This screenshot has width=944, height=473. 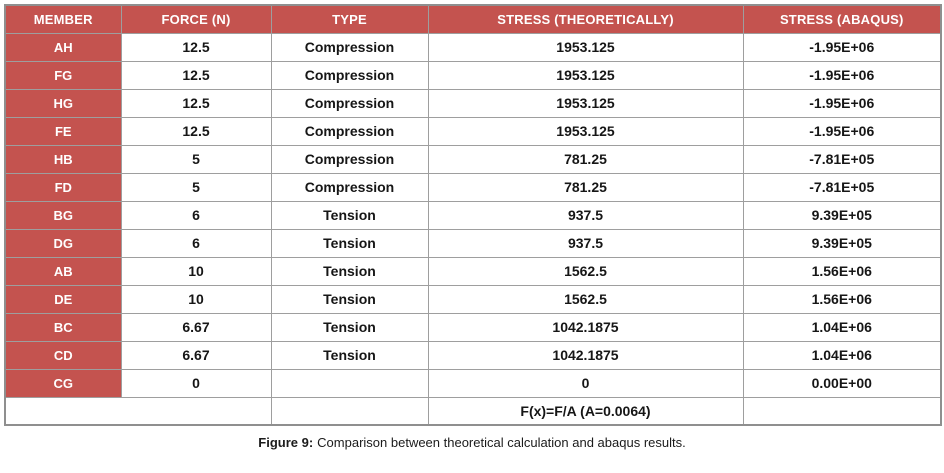 I want to click on table-row: FE 12.5 Compression 1953.125 -1.95E+06, so click(x=473, y=131).